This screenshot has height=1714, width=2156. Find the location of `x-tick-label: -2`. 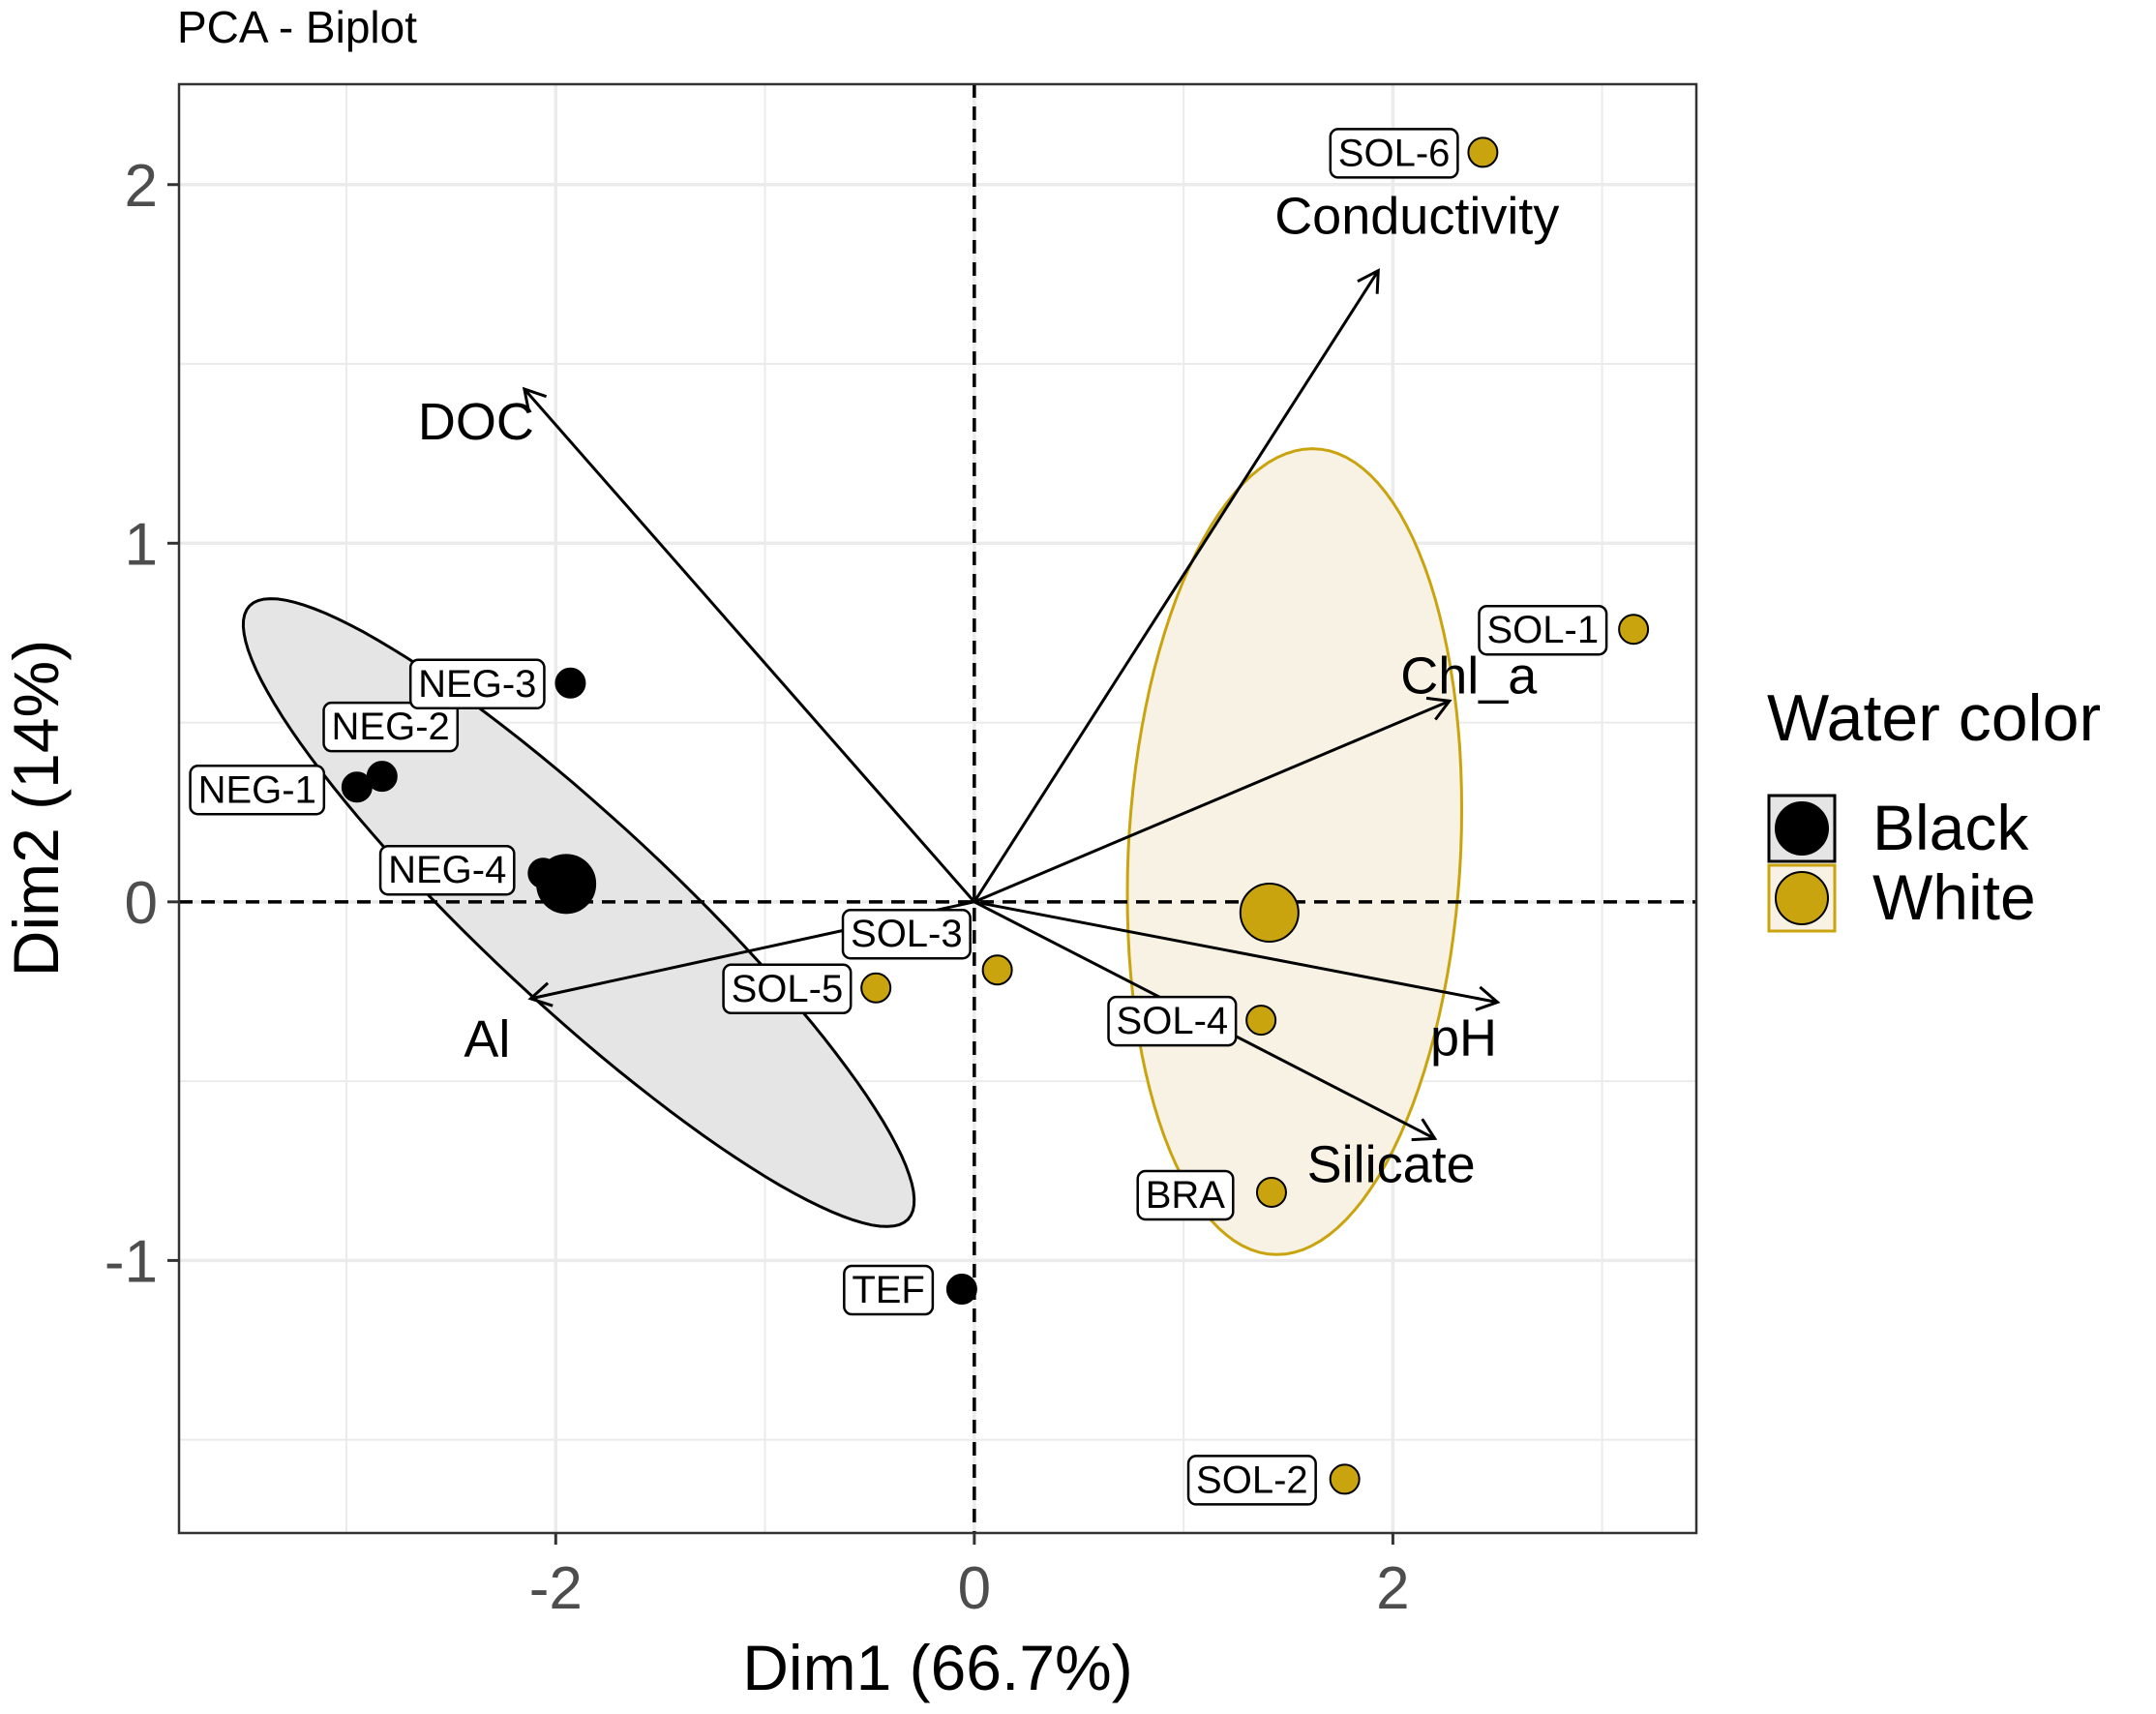

x-tick-label: -2 is located at coordinates (556, 1588).